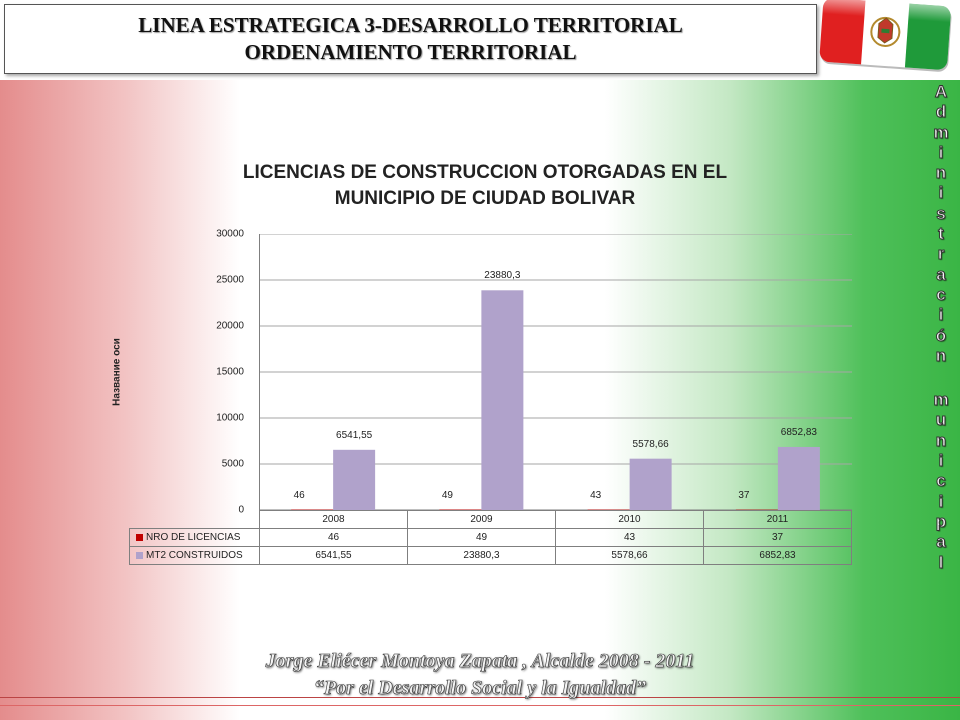 The image size is (960, 720). I want to click on side-letter: l, so click(941, 562).